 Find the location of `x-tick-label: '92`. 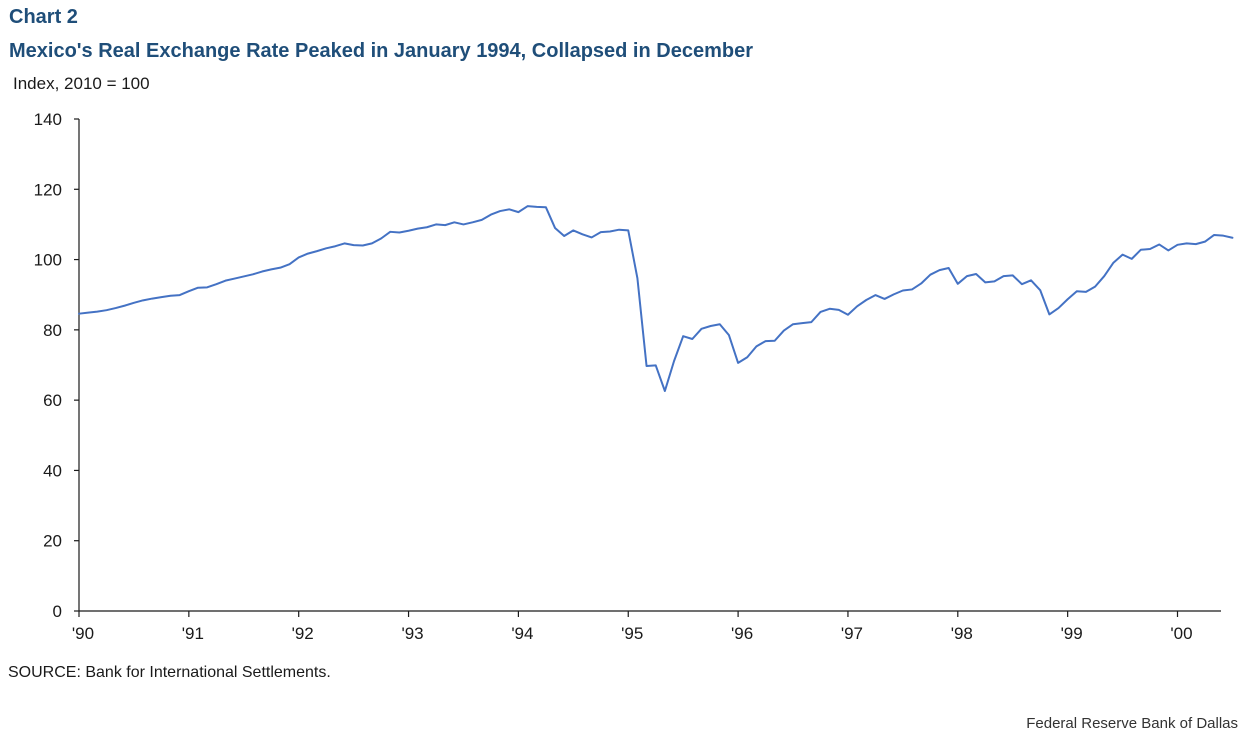

x-tick-label: '92 is located at coordinates (303, 633).